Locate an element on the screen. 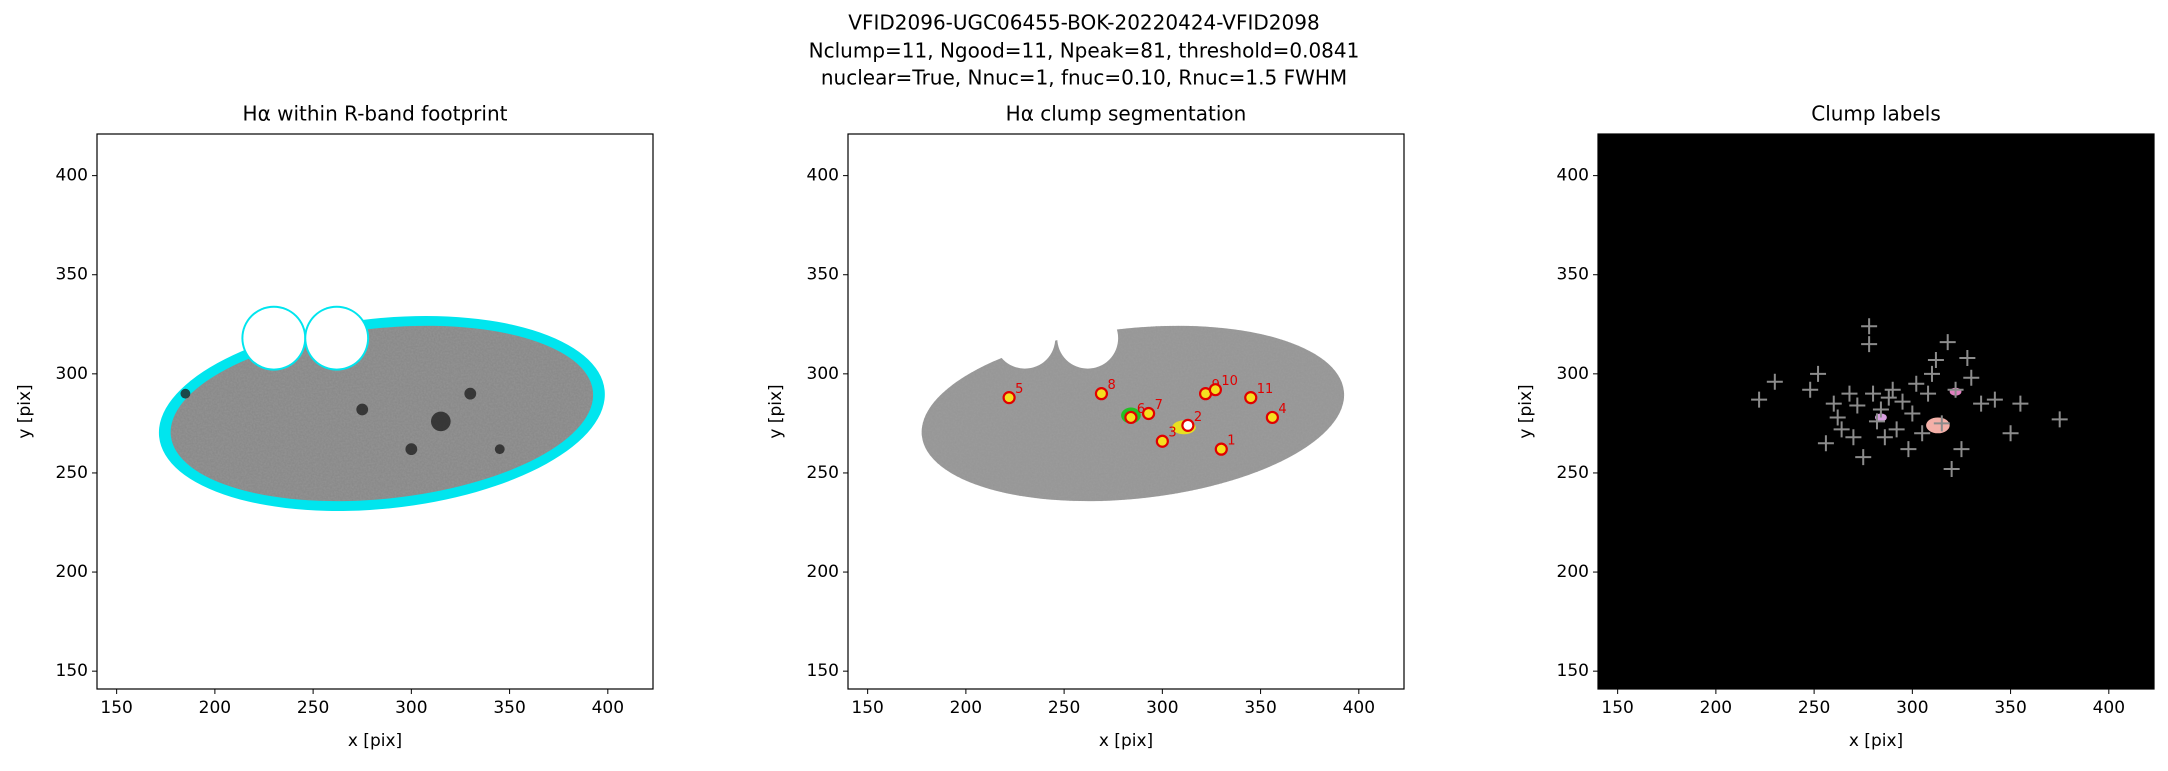 The width and height of the screenshot is (2168, 771). clump-label: 1 is located at coordinates (1231, 441).